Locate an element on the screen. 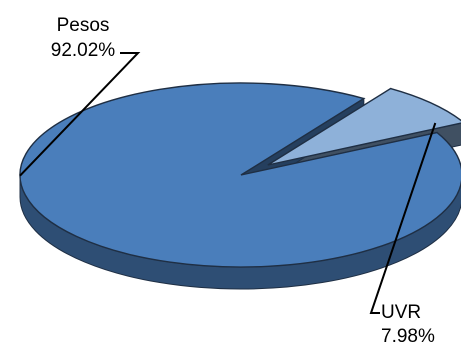 This screenshot has height=345, width=461. uvr-slice is located at coordinates (364, 126).